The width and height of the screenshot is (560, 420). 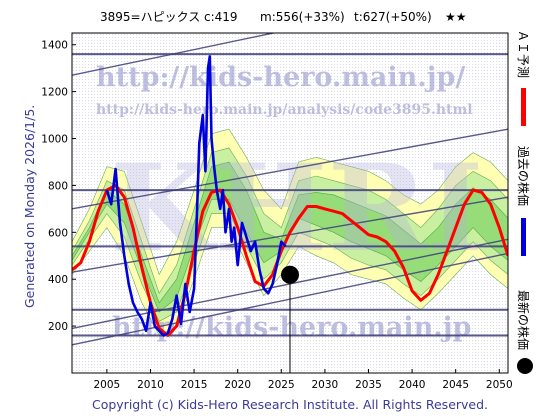 I want to click on x-tick-label: 2035, so click(x=368, y=385).